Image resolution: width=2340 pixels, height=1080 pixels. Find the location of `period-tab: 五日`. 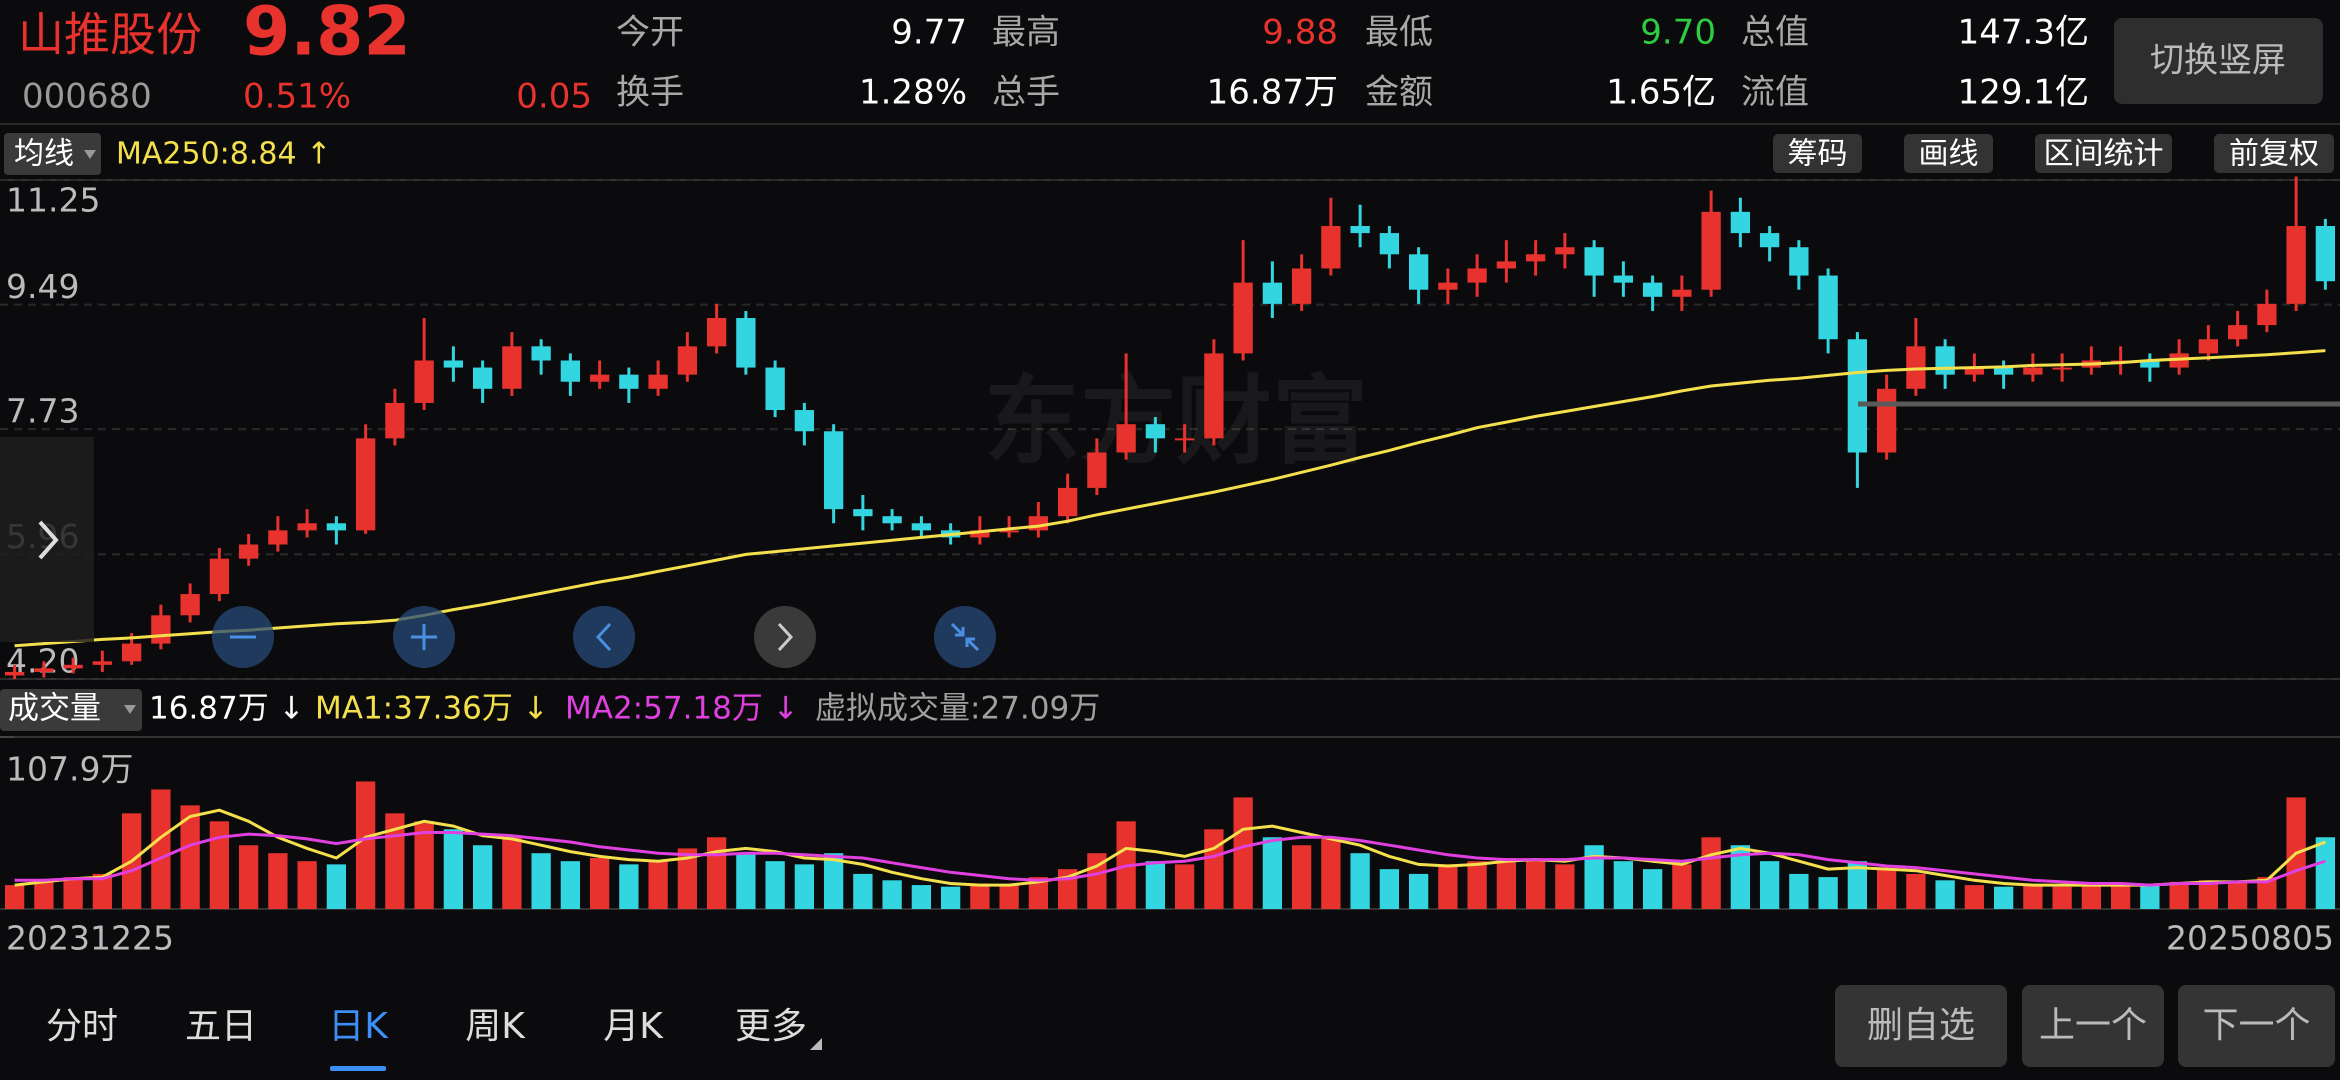

period-tab: 五日 is located at coordinates (221, 1026).